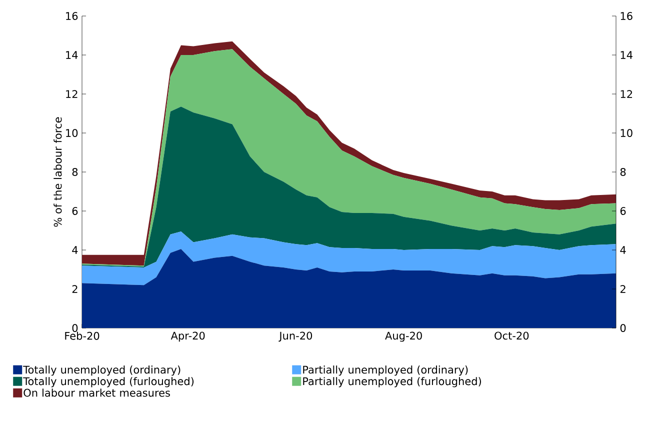 This screenshot has width=655, height=440. I want to click on y2-tick-label: 14, so click(626, 55).